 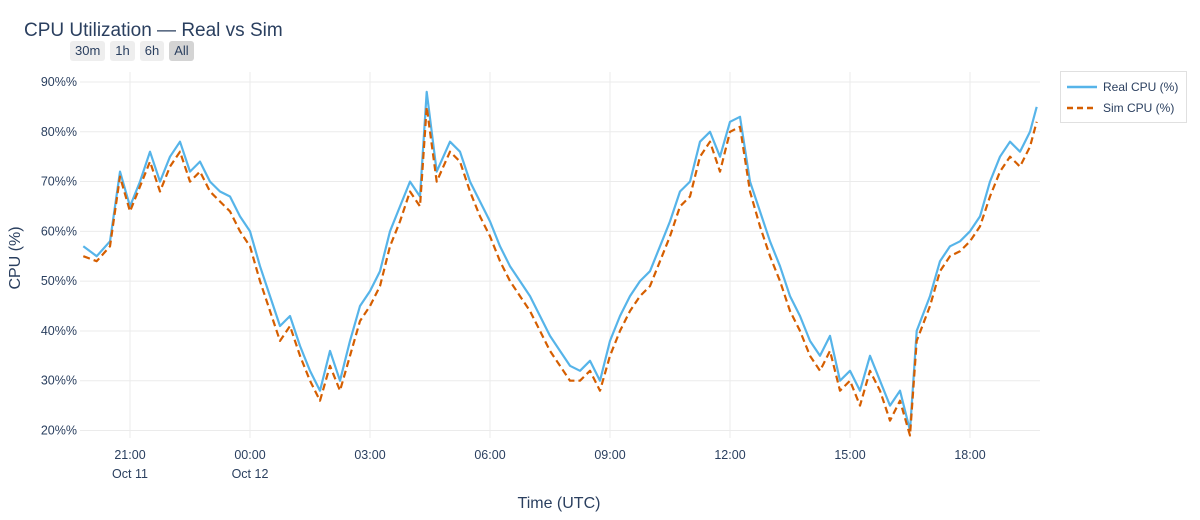 What do you see at coordinates (88, 51) in the screenshot?
I see `range-button-30m: 30m` at bounding box center [88, 51].